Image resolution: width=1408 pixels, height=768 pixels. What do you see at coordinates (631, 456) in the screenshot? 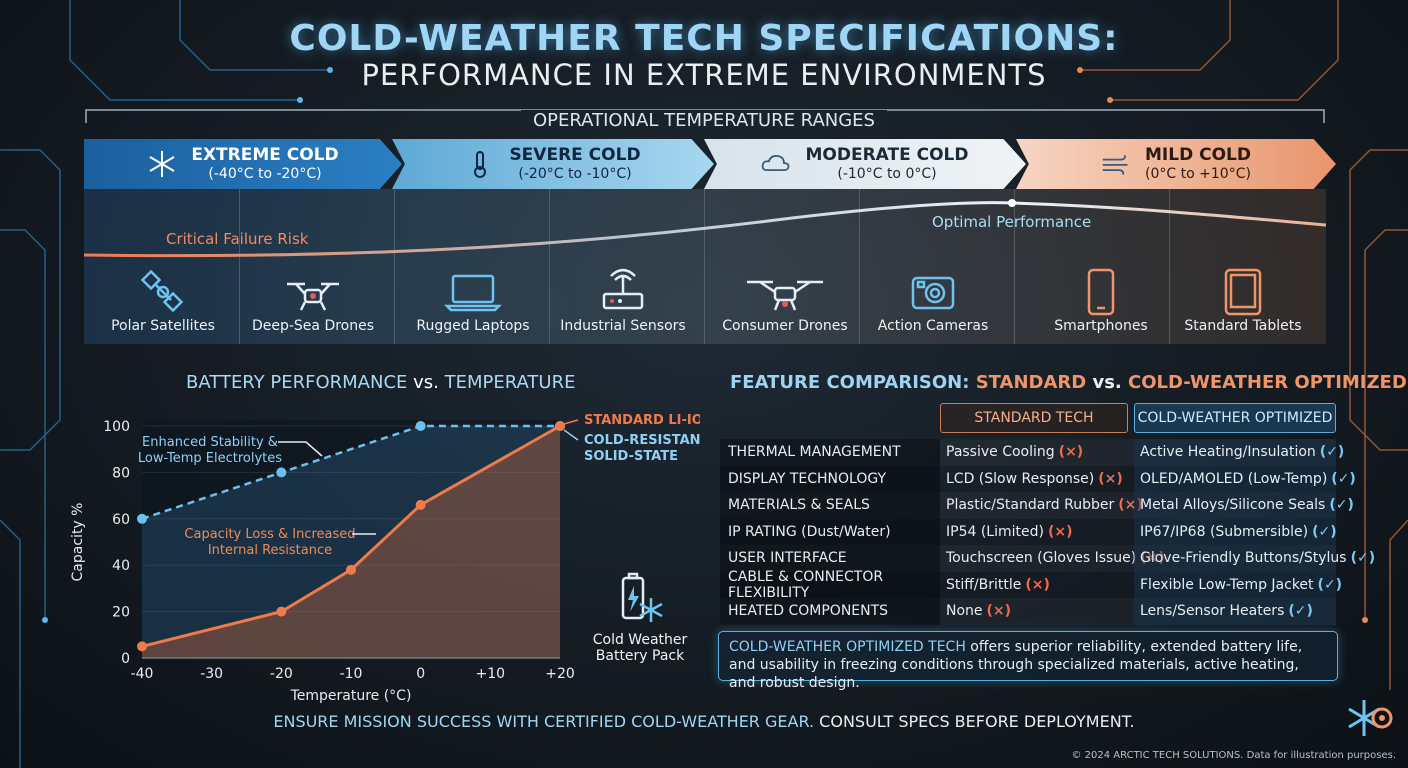
I see `legend-solid-state-2: SOLID-STATE` at bounding box center [631, 456].